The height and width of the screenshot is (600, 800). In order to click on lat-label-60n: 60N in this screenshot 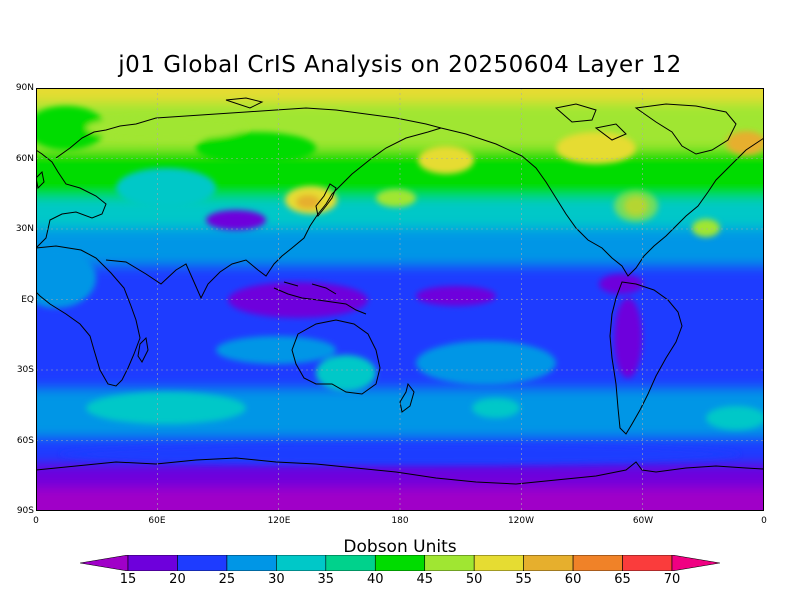, I will do `click(24, 159)`.